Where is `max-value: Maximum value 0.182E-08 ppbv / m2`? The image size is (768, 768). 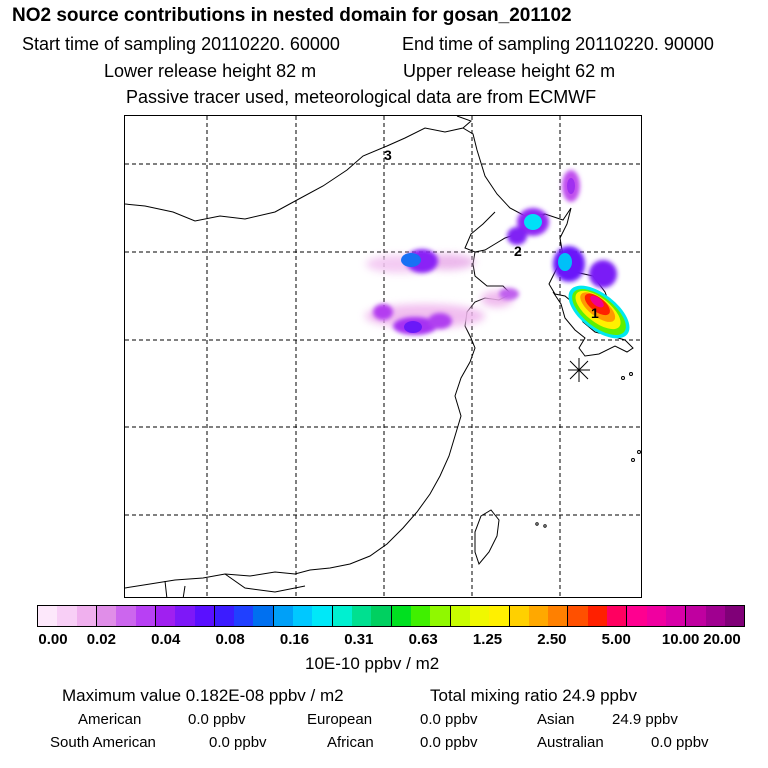 max-value: Maximum value 0.182E-08 ppbv / m2 is located at coordinates (203, 695).